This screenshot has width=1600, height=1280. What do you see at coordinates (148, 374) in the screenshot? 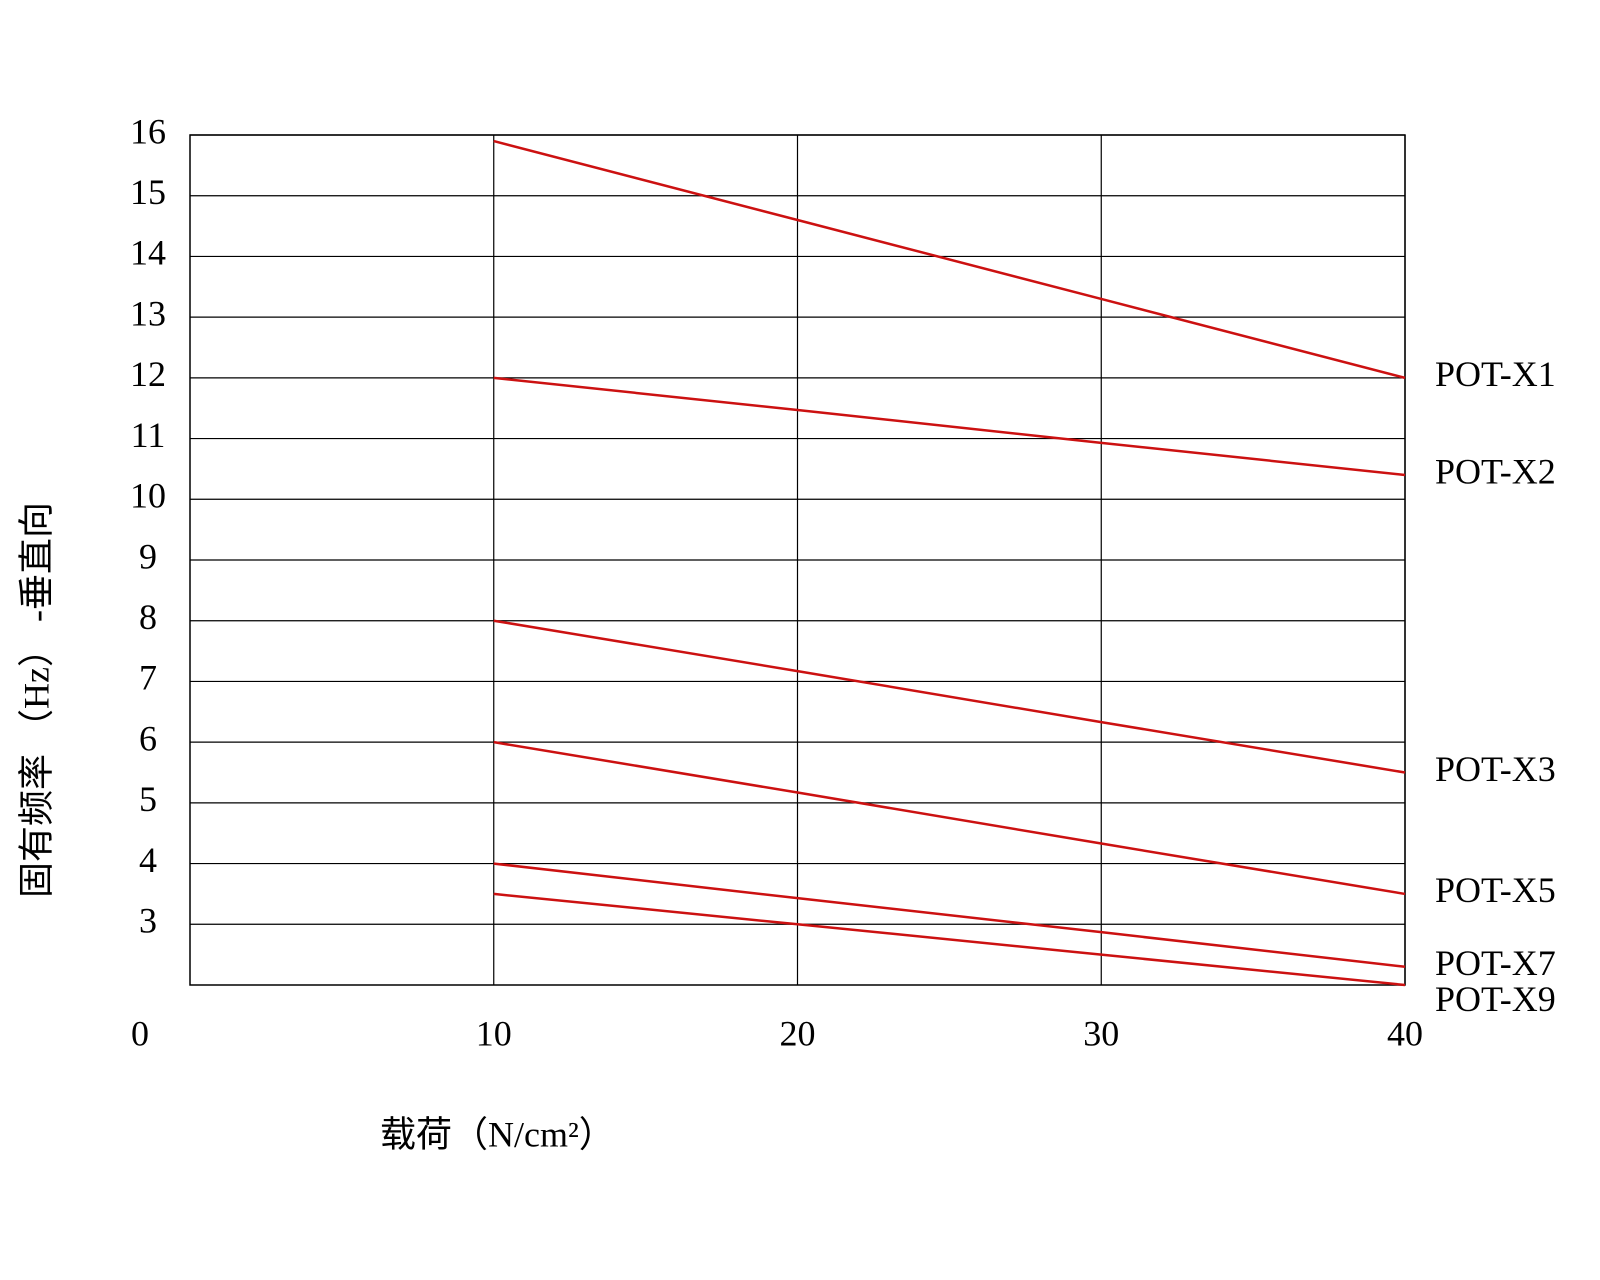
I see `y-tick-label: 12` at bounding box center [148, 374].